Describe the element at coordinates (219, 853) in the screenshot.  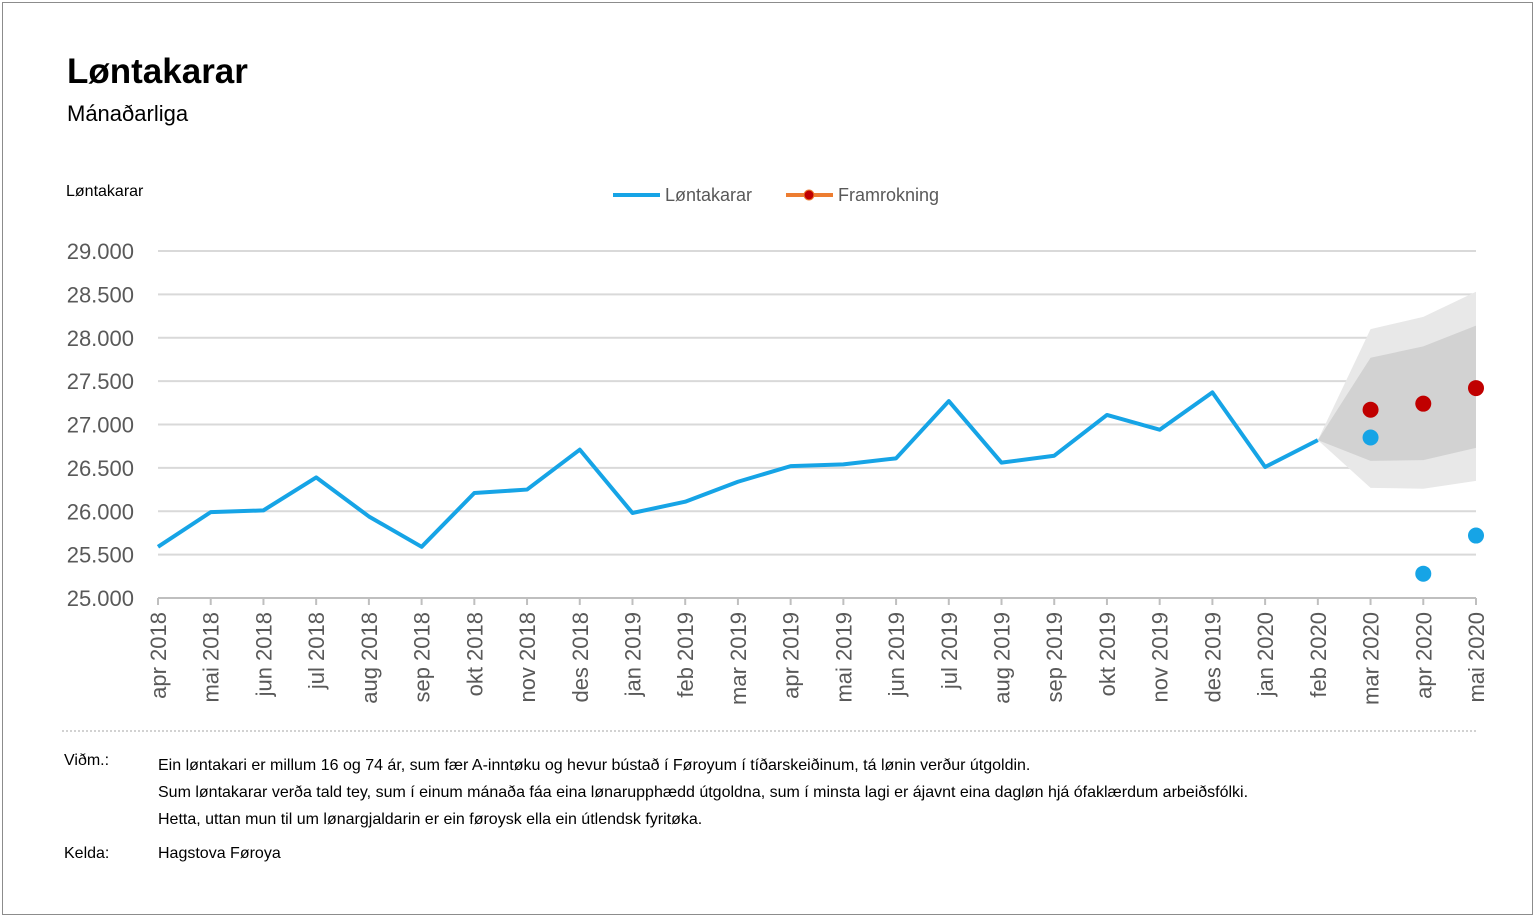
I see `source-value: Hagstova Føroya` at that location.